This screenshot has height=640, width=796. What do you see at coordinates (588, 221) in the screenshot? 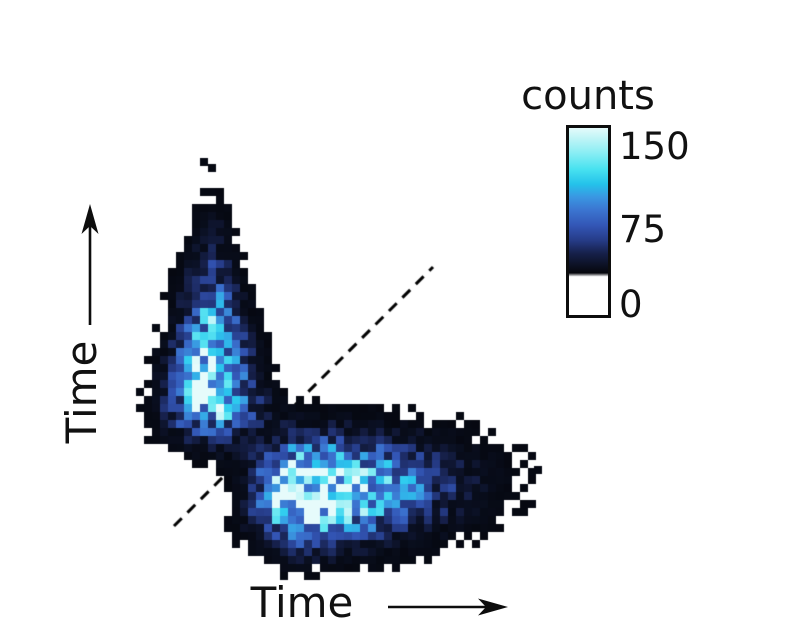
I see `colorbar-gradient` at bounding box center [588, 221].